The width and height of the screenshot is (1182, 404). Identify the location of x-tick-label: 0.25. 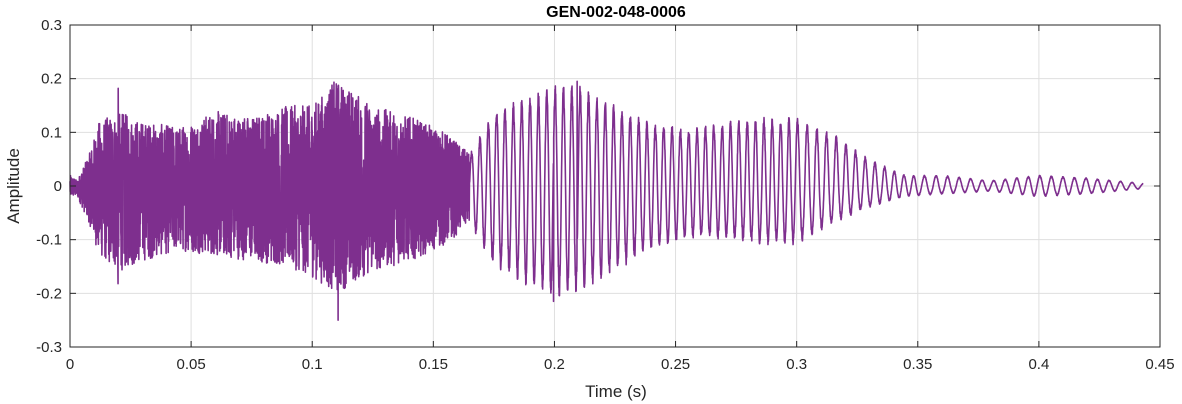
(675, 364).